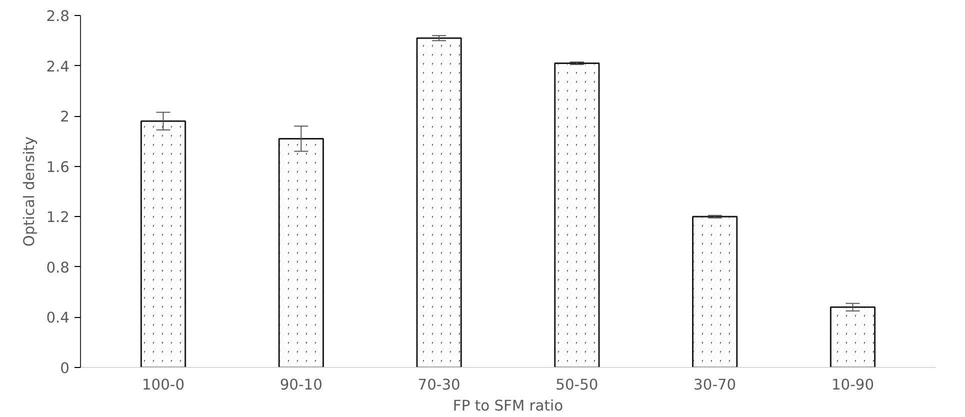 The image size is (965, 417). I want to click on y-tick-label: 2.8, so click(58, 16).